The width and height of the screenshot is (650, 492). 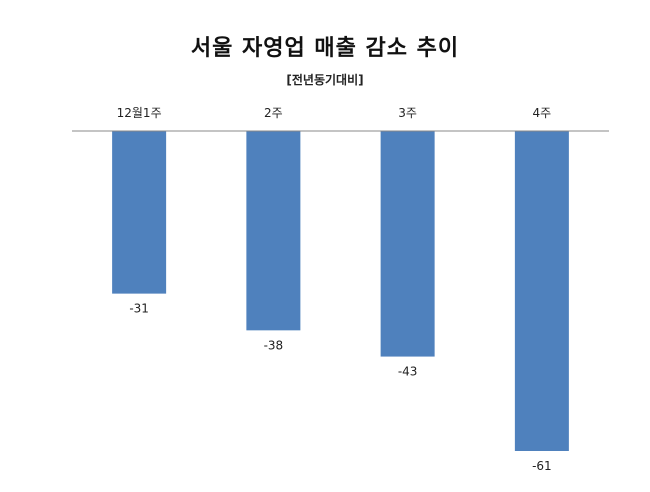 I want to click on chart-title: 서울 자영업 매출 감소 추이, so click(x=325, y=48).